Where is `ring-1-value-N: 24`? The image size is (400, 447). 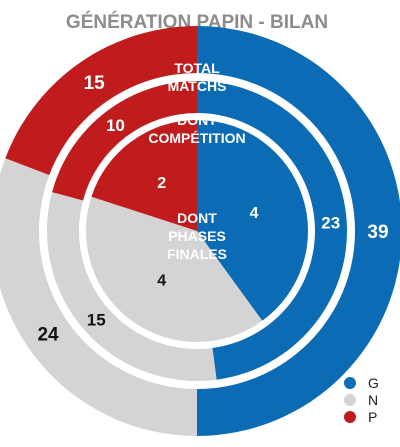
ring-1-value-N: 24 is located at coordinates (48, 335).